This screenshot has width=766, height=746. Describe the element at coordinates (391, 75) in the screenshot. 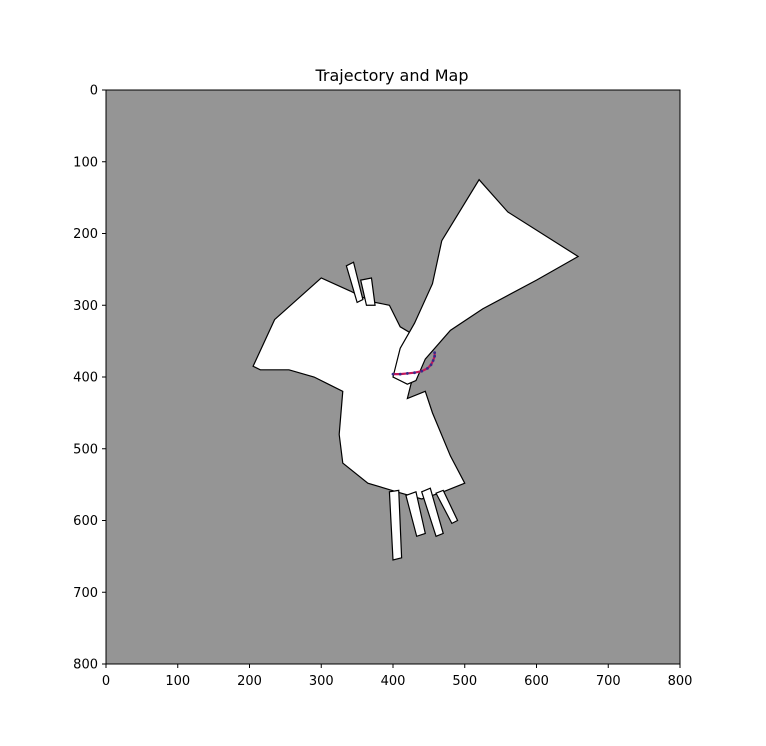

I see `chart-title: Trajectory and Map` at that location.